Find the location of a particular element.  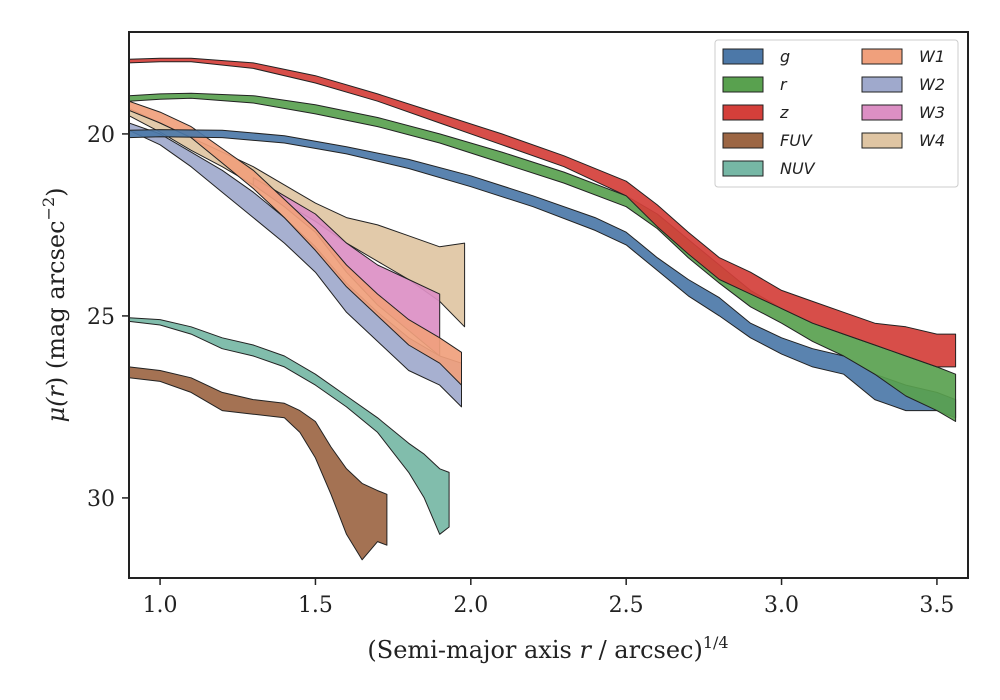

x-axis-label: (Semi-major axis r / arcsec)1/4 is located at coordinates (547, 648).